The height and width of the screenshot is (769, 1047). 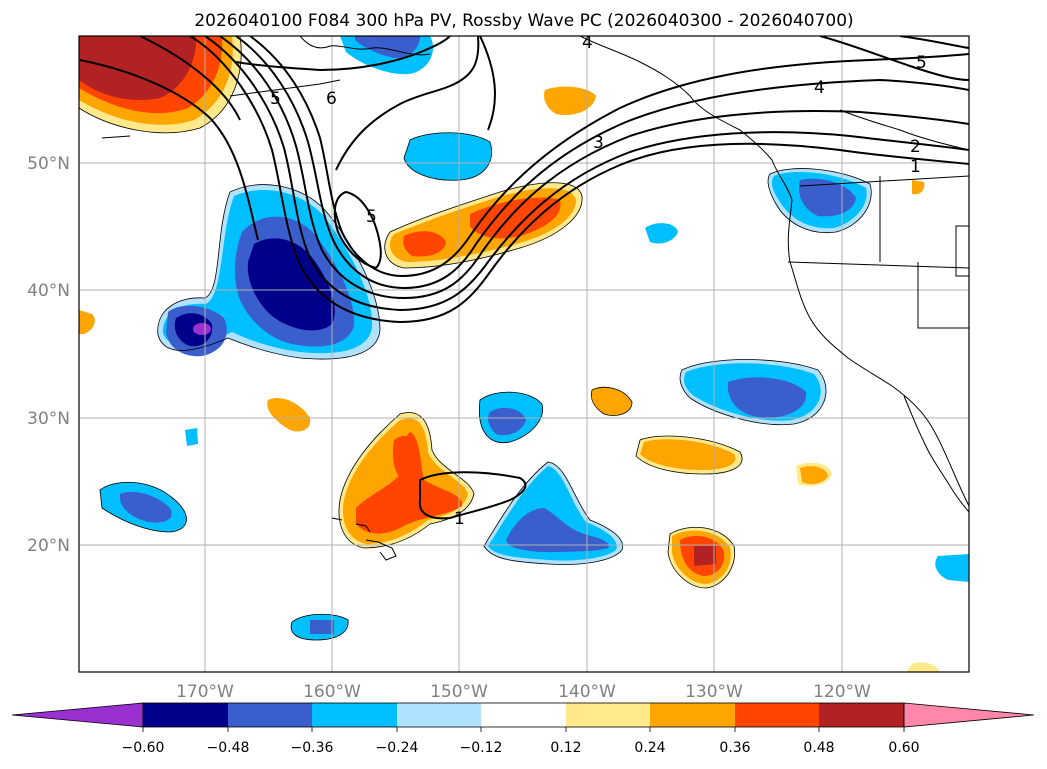 I want to click on anomaly-positive-northwest, so click(x=160, y=84).